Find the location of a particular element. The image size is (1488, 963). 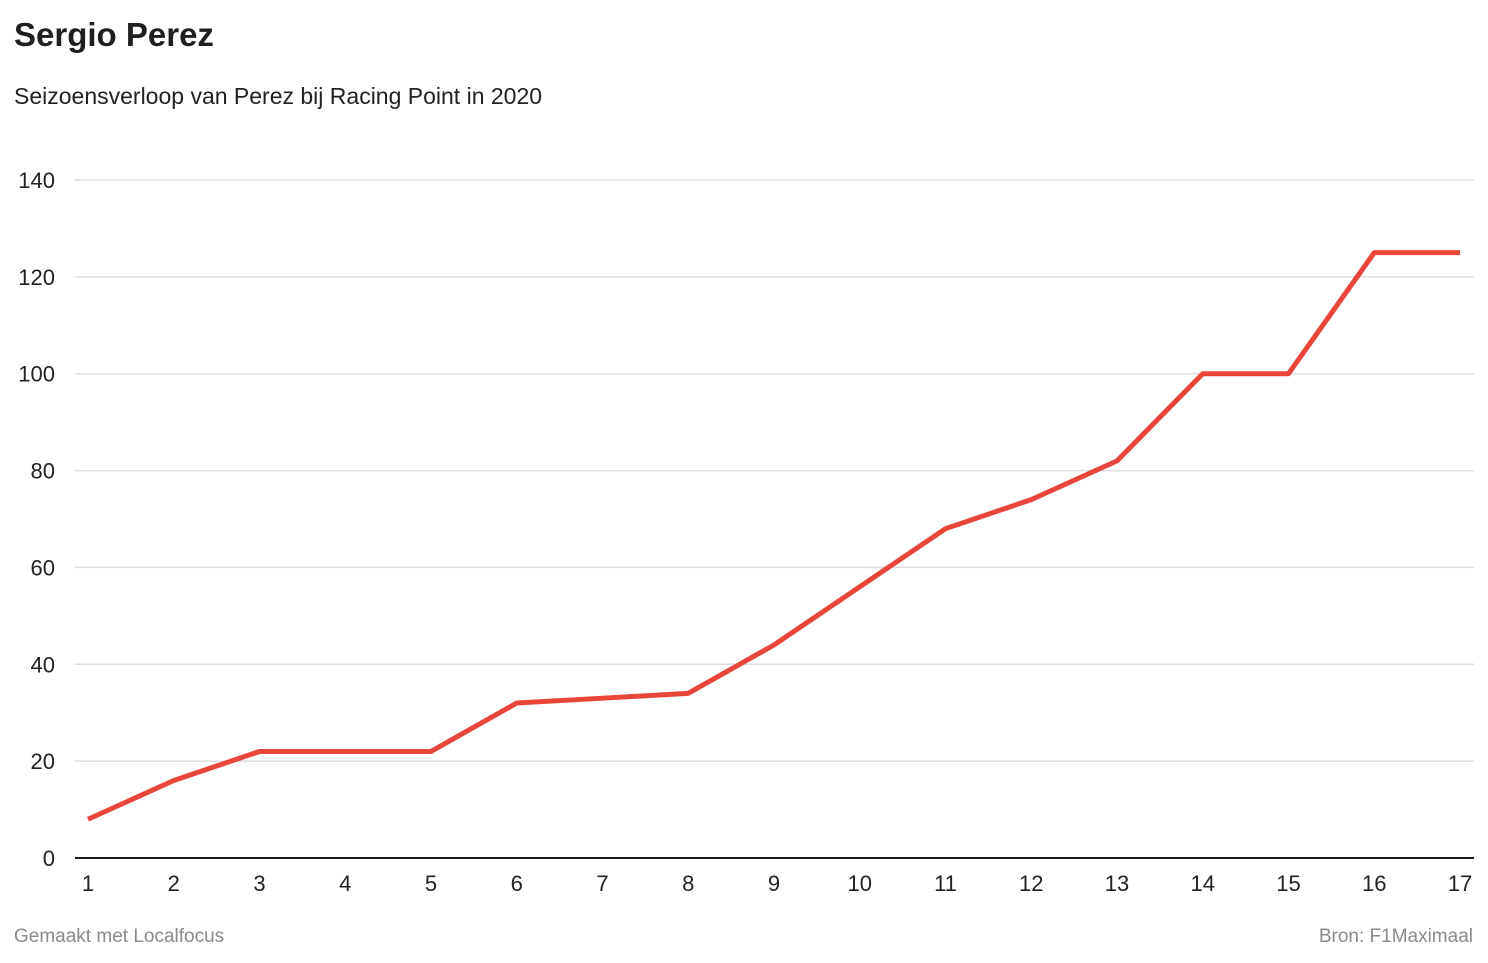

x-axis-ticks: 1 2 3 4 5 6 7 8 9 10 11 12 13 14 15 16 17 is located at coordinates (777, 883).